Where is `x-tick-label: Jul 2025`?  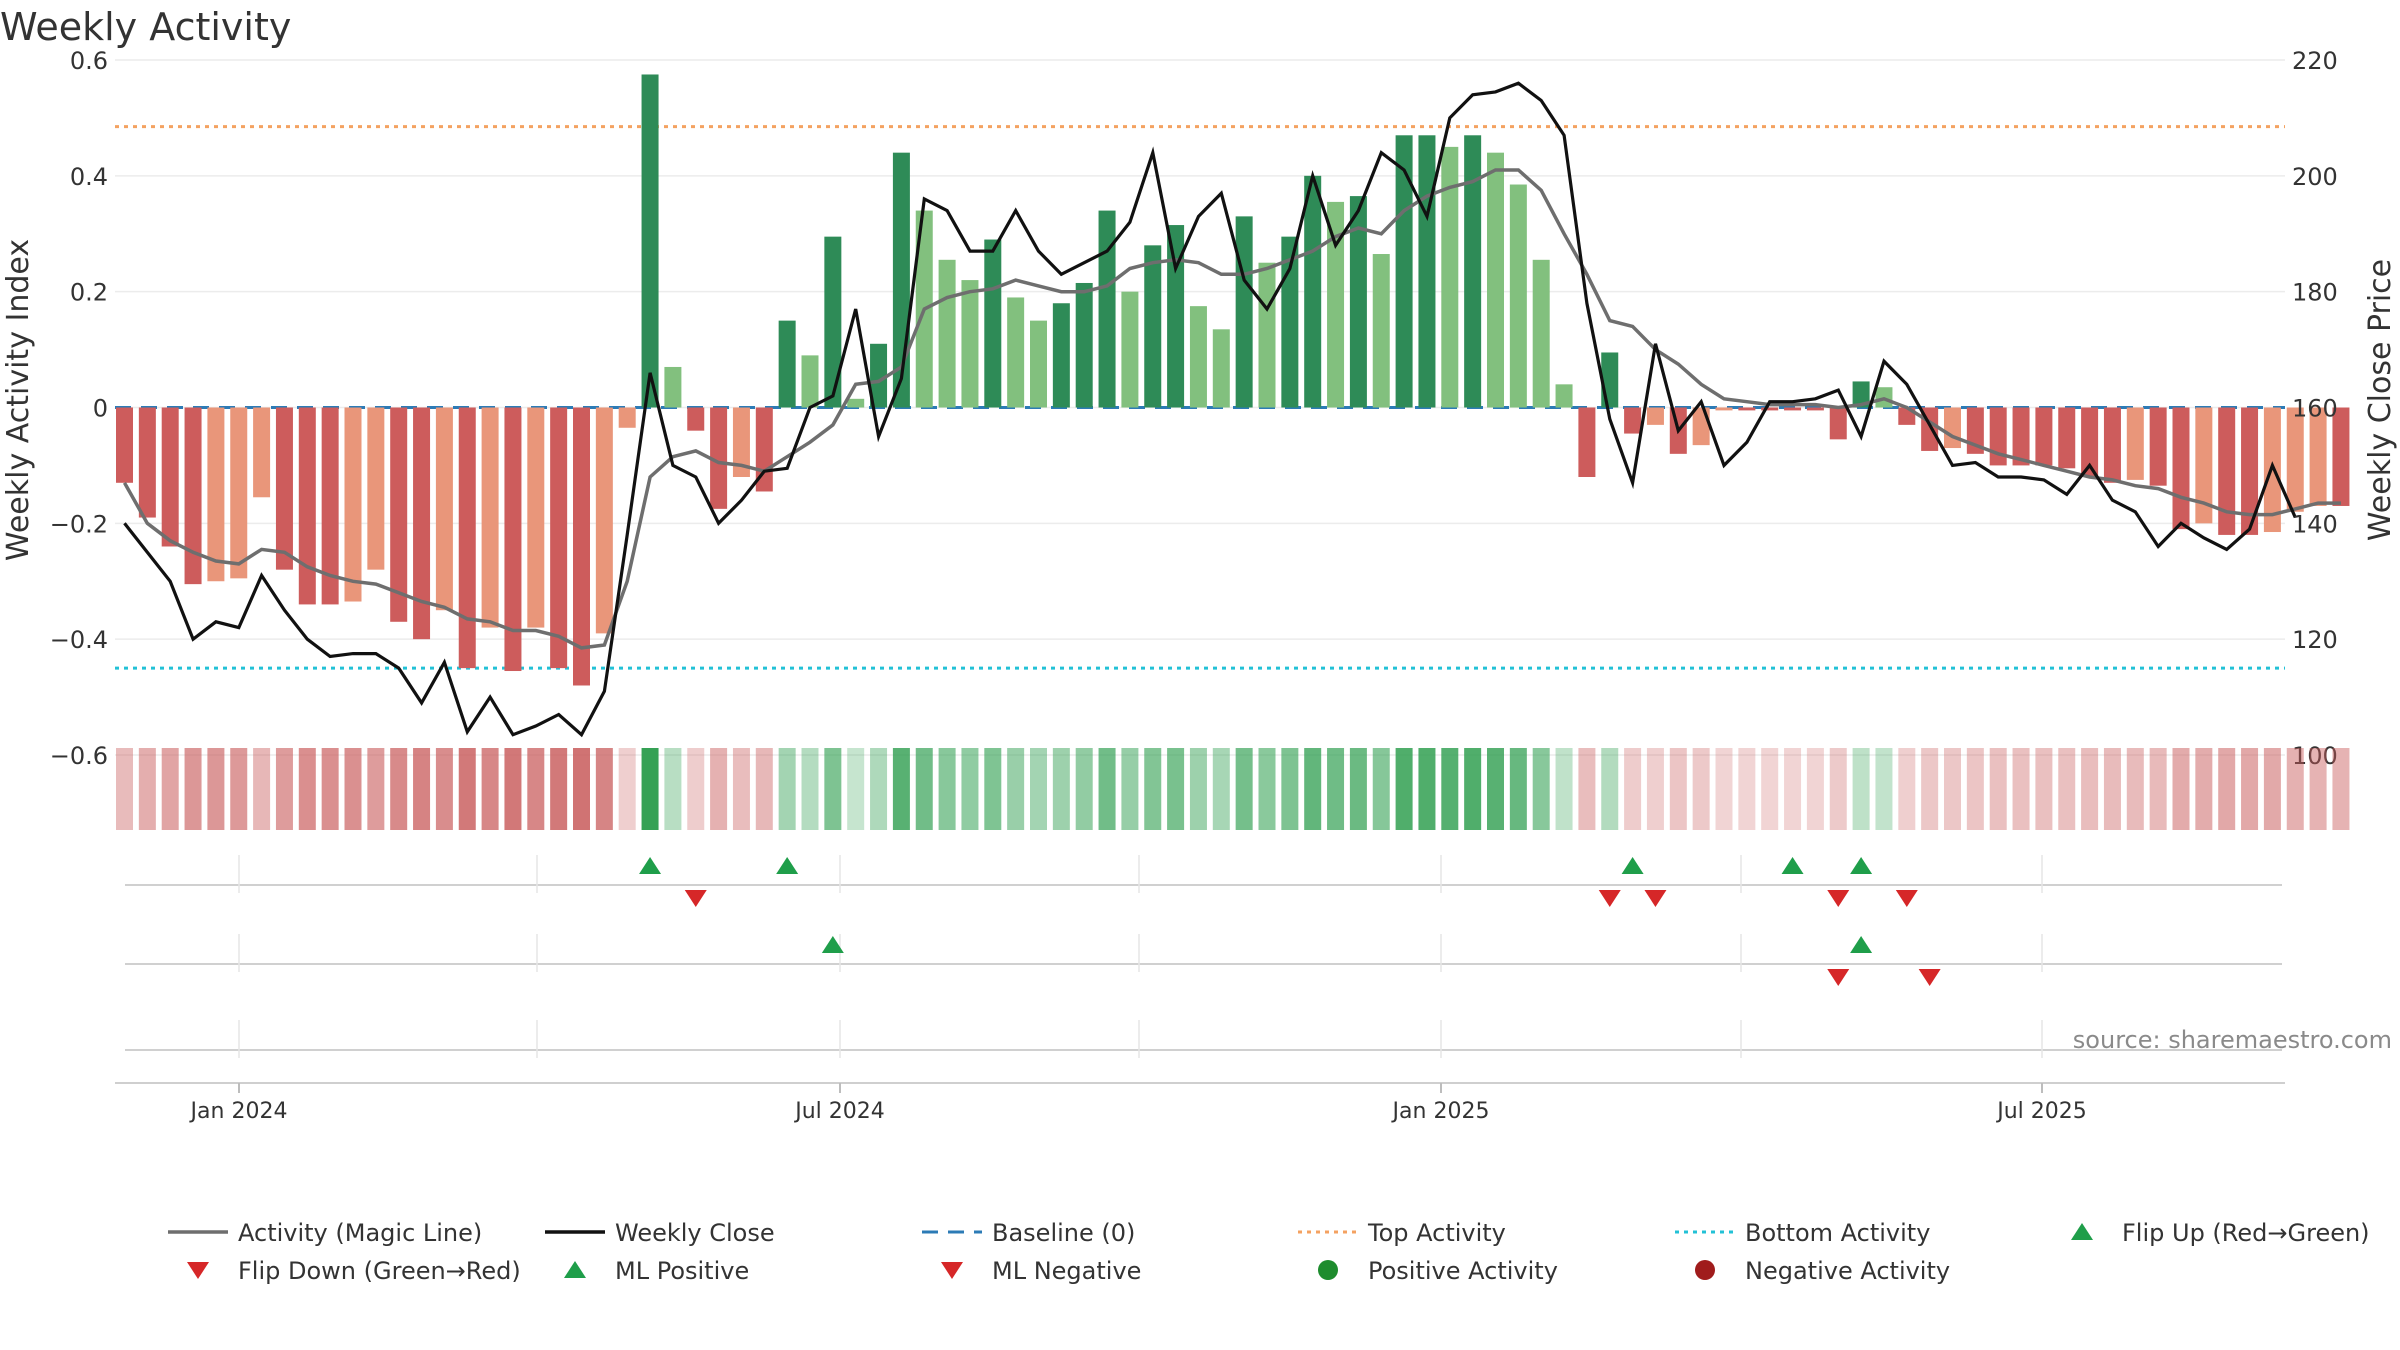
x-tick-label: Jul 2025 is located at coordinates (2041, 1111).